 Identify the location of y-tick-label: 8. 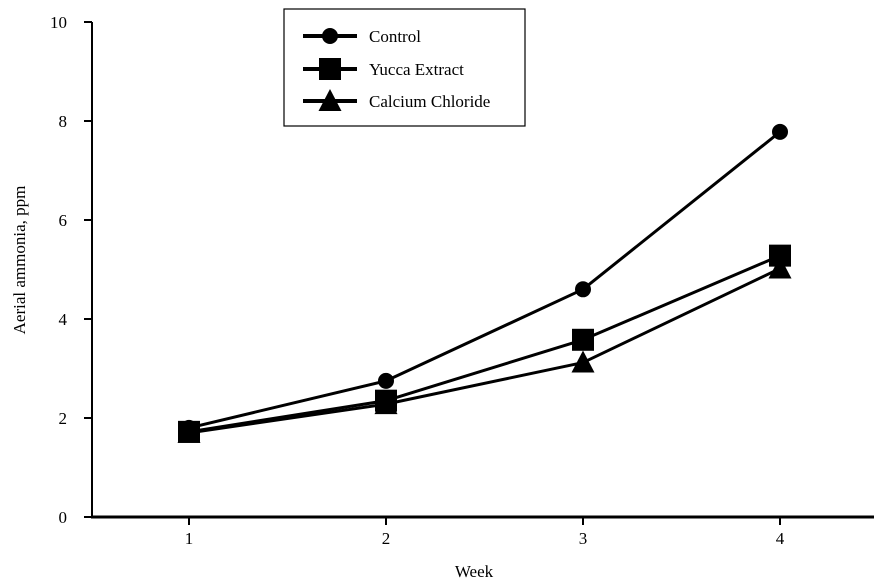
(63, 121).